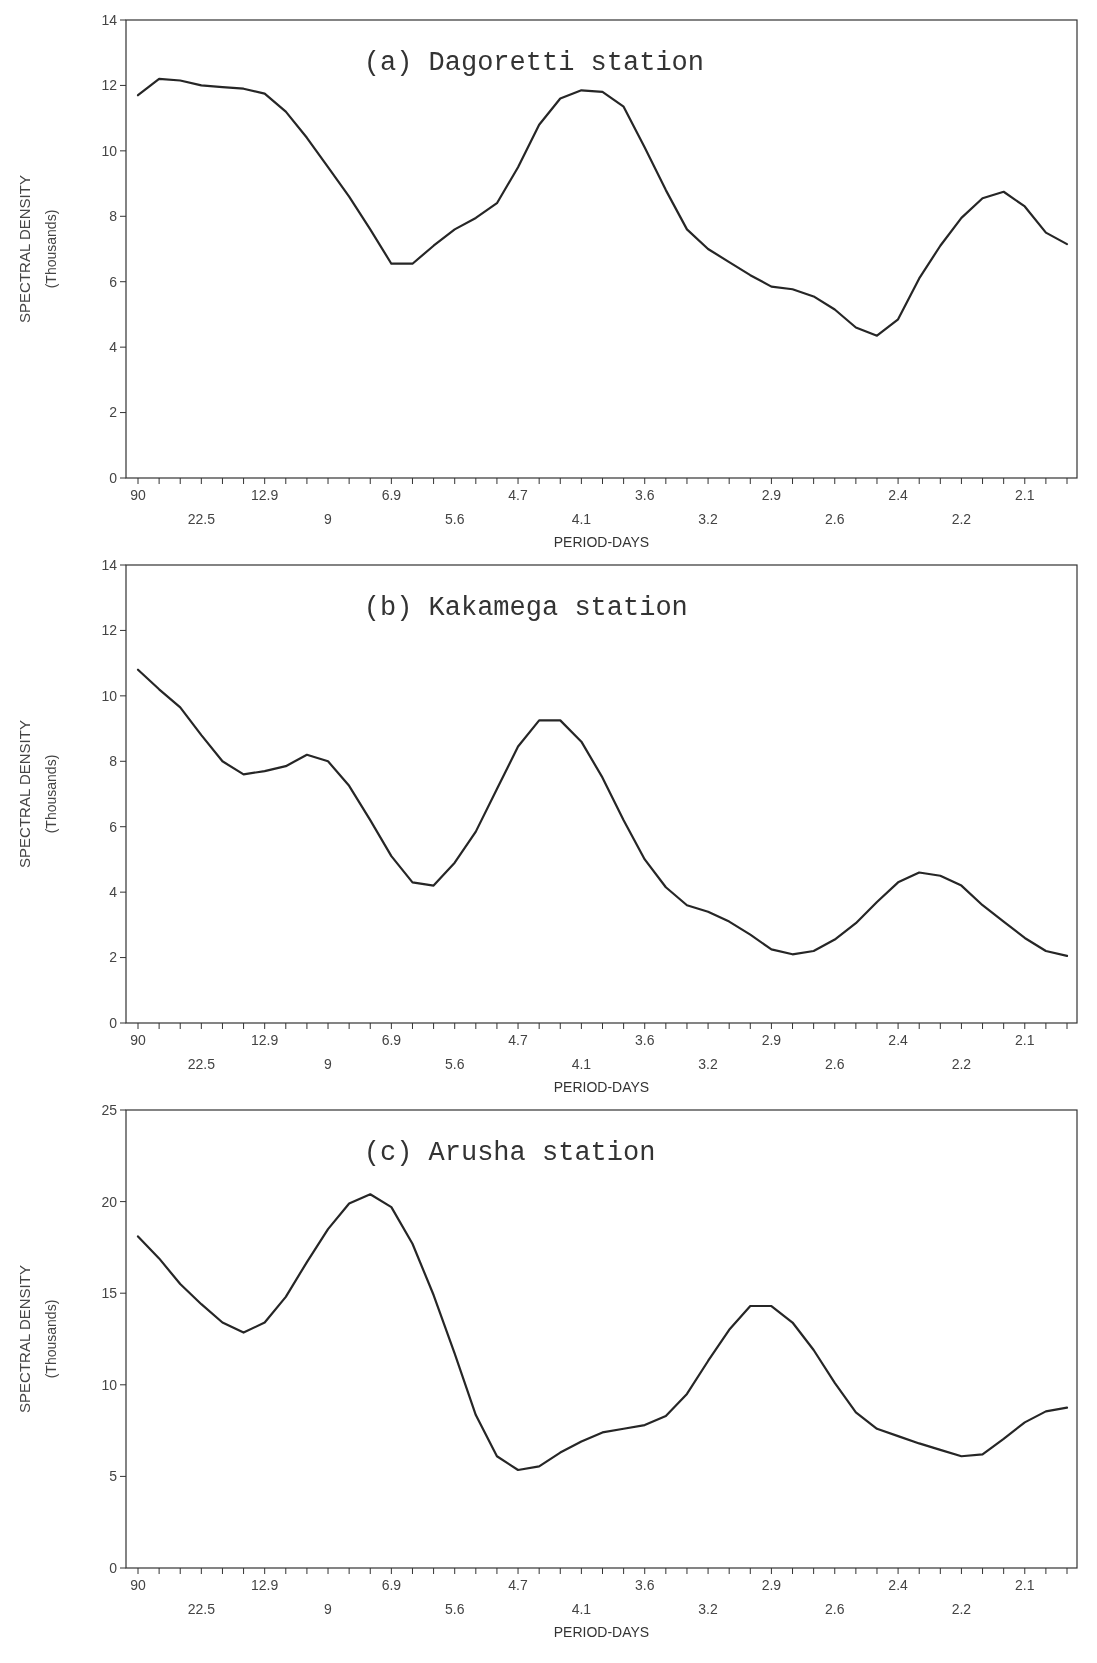  I want to click on text: (c) Arusha station, so click(509, 1153).